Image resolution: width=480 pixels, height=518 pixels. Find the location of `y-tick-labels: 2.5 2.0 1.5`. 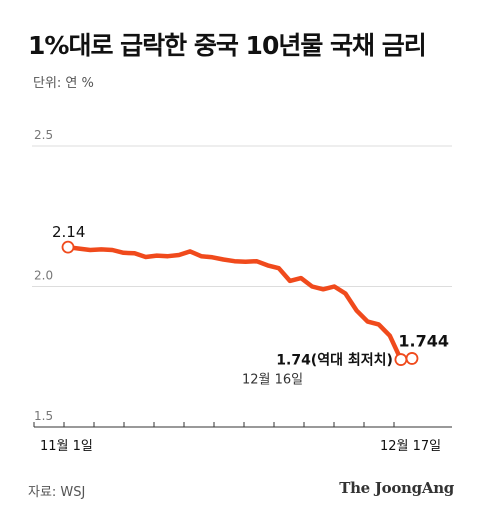

y-tick-labels: 2.5 2.0 1.5 is located at coordinates (43, 275).